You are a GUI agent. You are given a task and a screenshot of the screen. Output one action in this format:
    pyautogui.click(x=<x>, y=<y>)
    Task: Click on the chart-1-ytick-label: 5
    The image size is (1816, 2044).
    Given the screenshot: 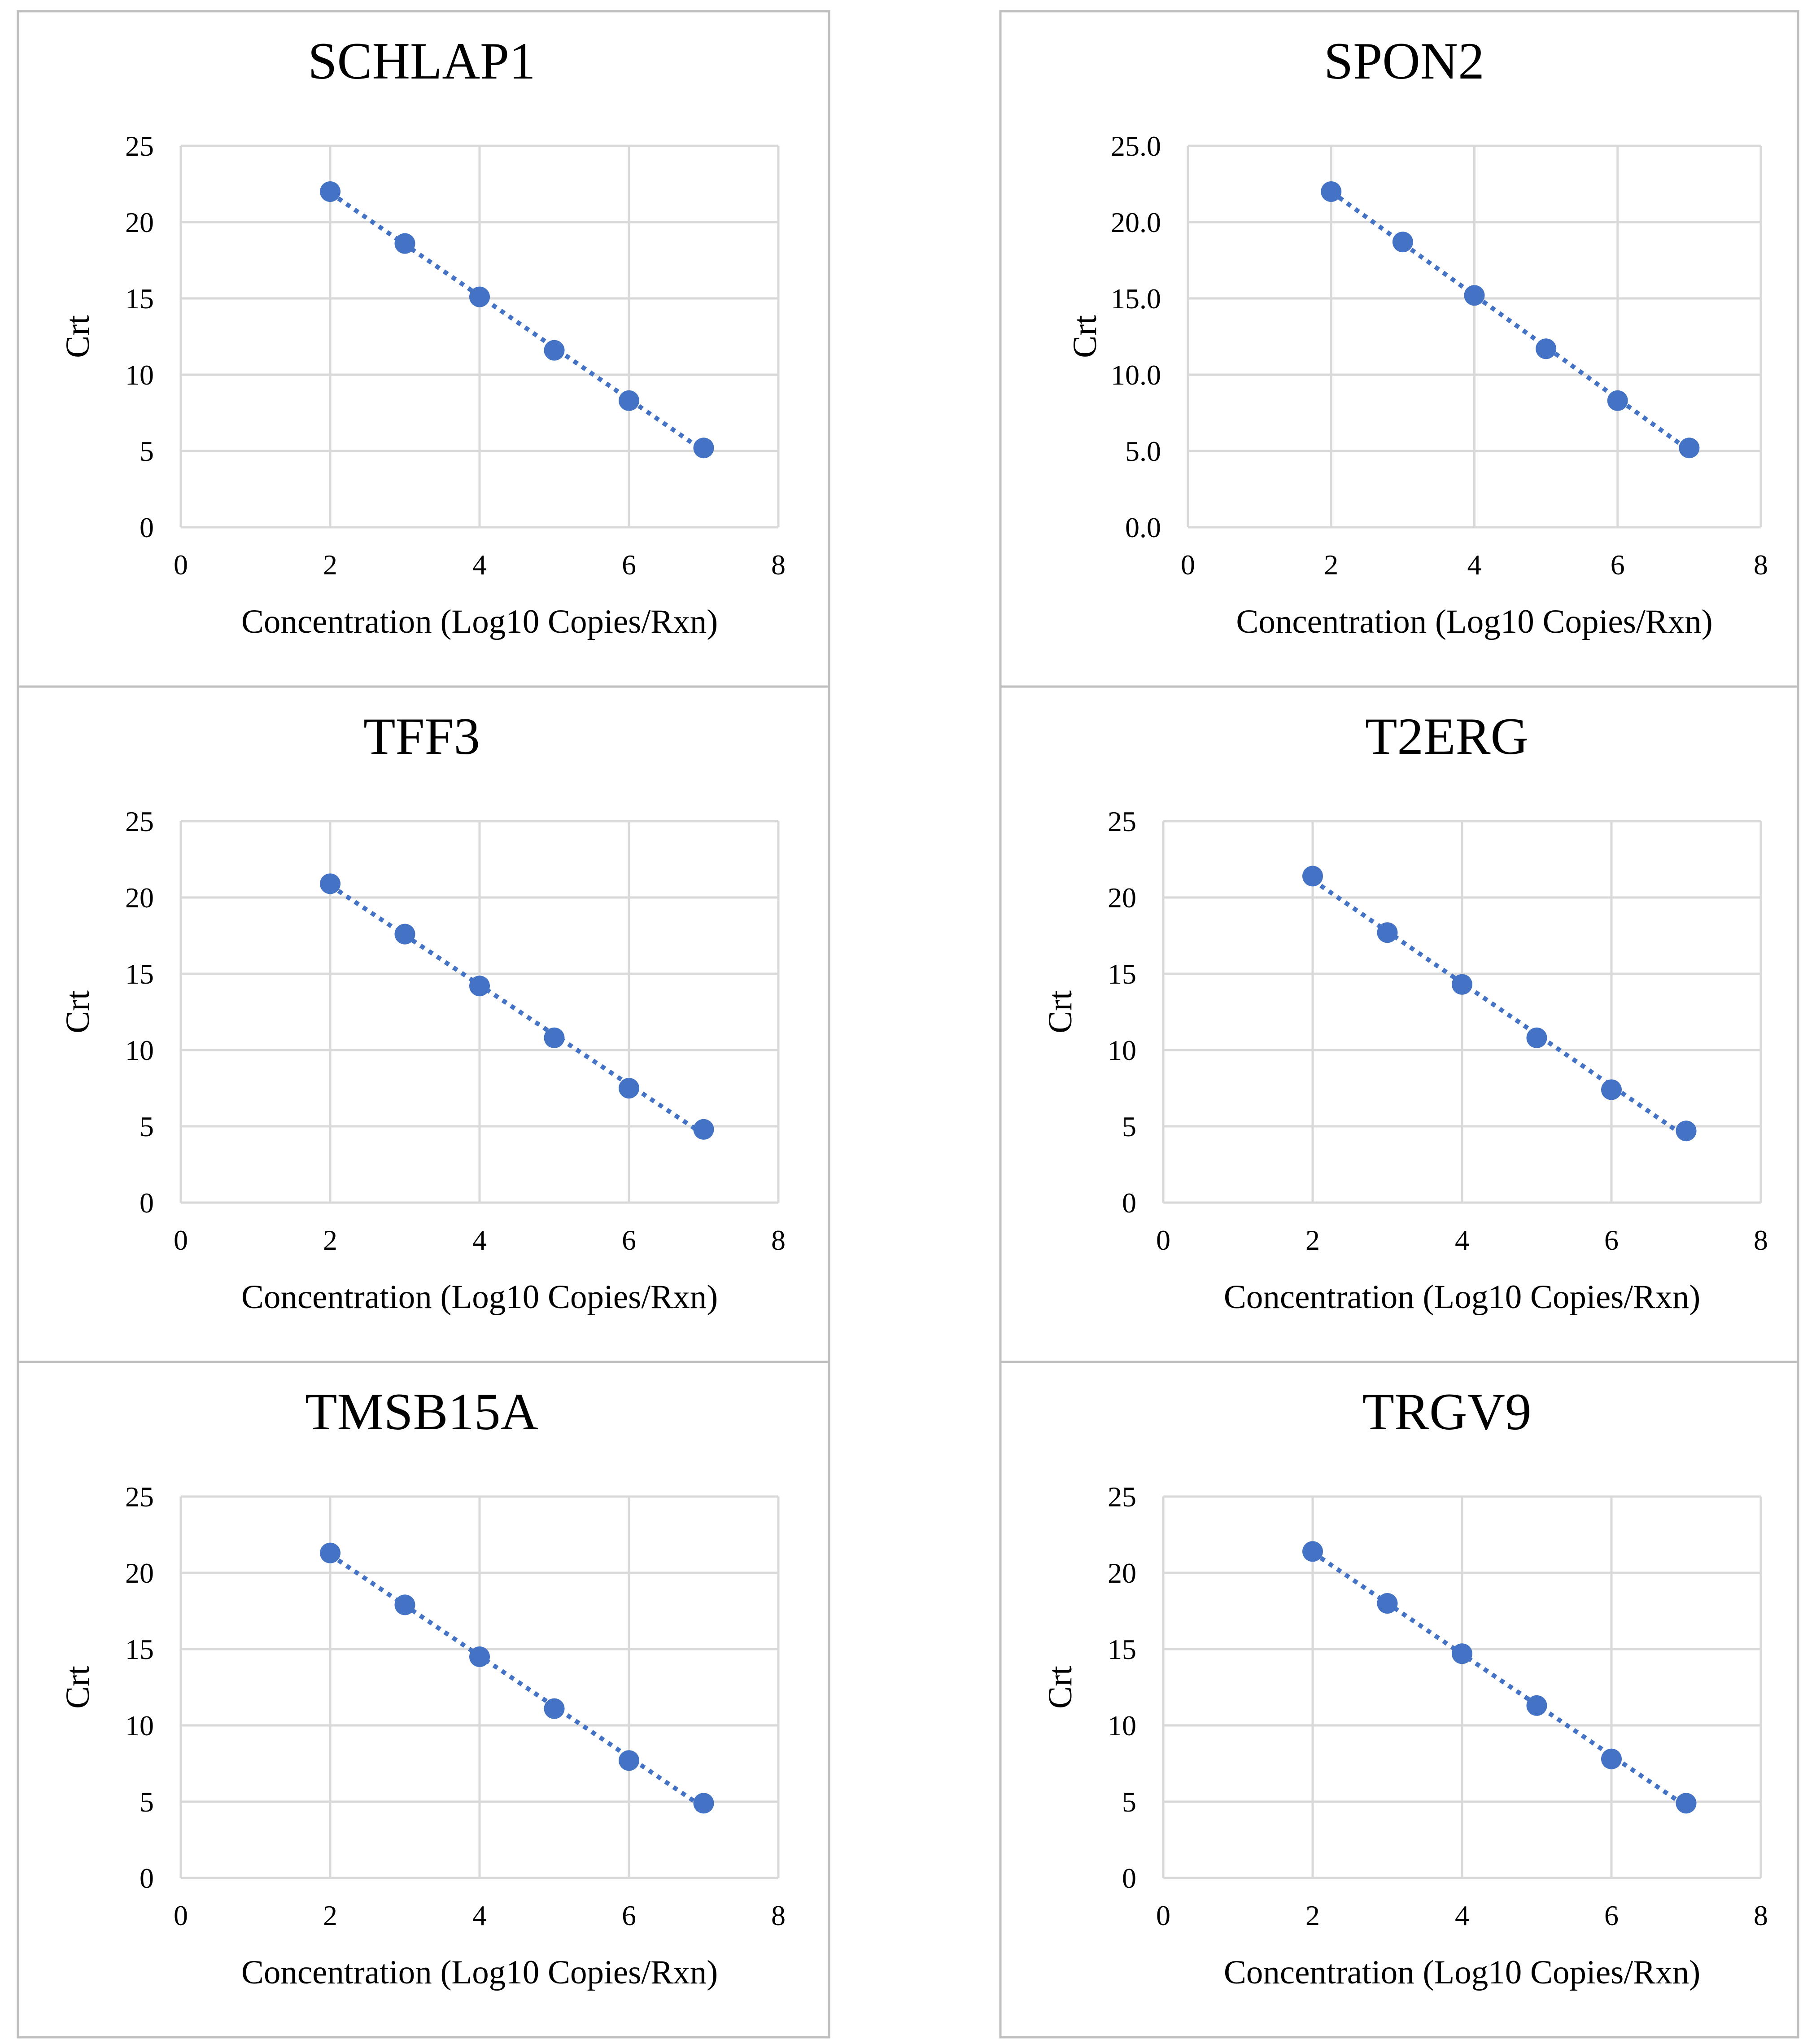 What is the action you would take?
    pyautogui.click(x=147, y=451)
    